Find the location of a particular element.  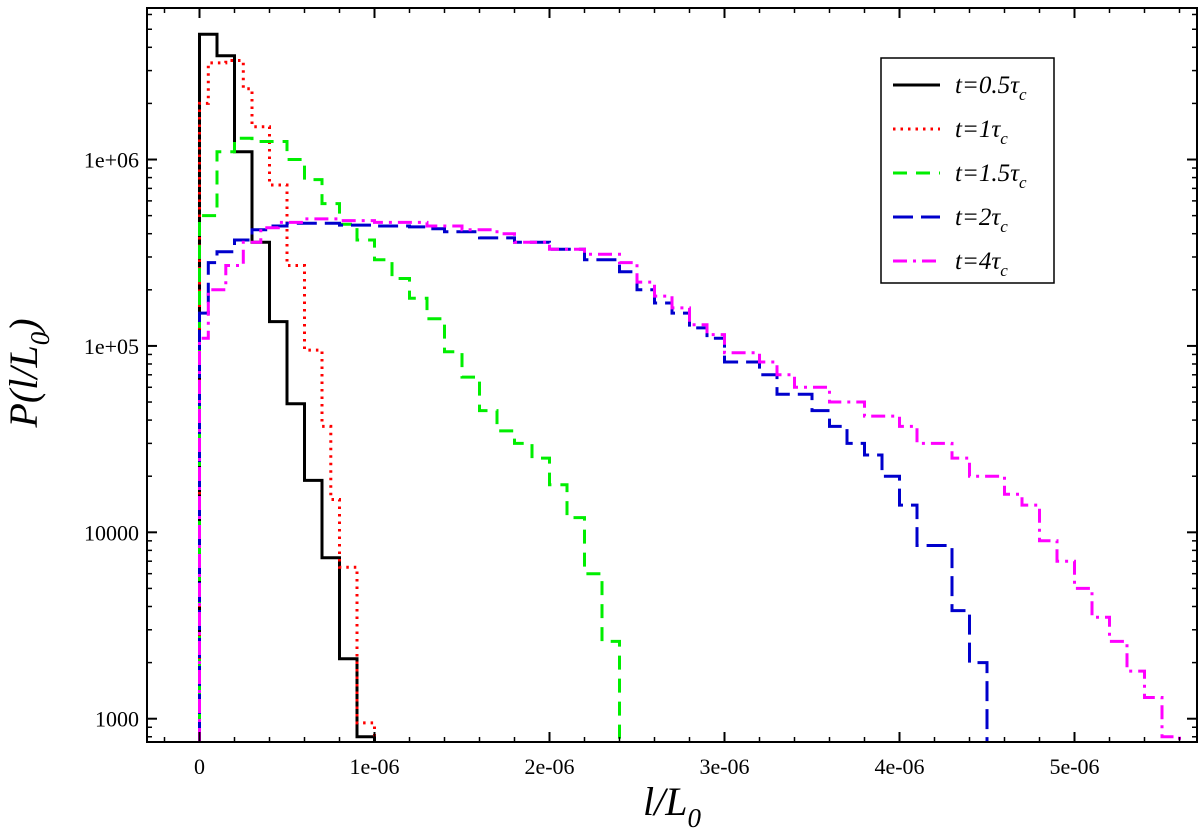

legend-label-1: t=0.5τc is located at coordinates (991, 88).